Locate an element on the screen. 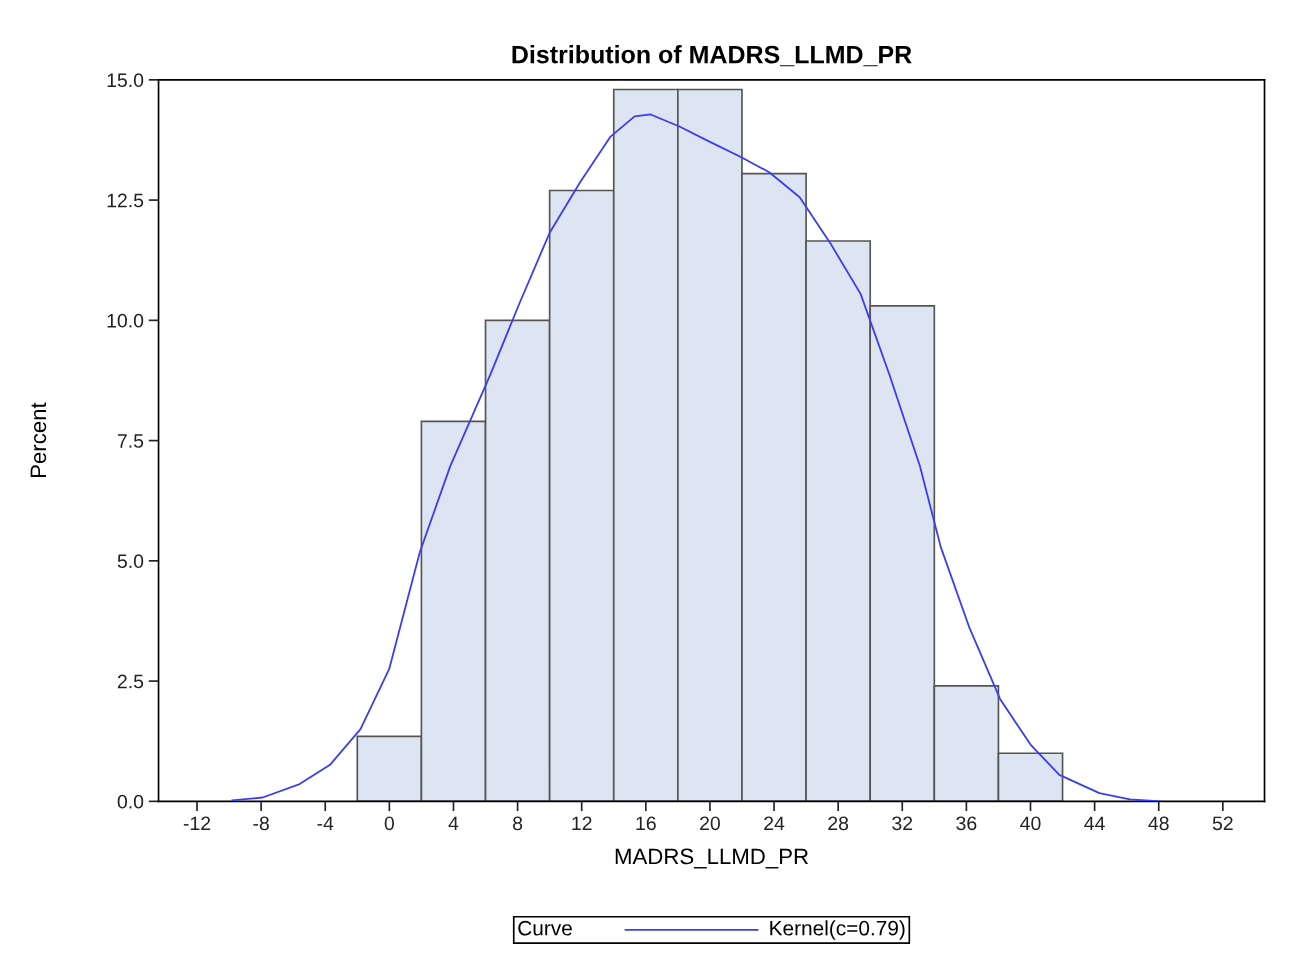 This screenshot has width=1289, height=962. x-tick-label: 32 is located at coordinates (902, 823).